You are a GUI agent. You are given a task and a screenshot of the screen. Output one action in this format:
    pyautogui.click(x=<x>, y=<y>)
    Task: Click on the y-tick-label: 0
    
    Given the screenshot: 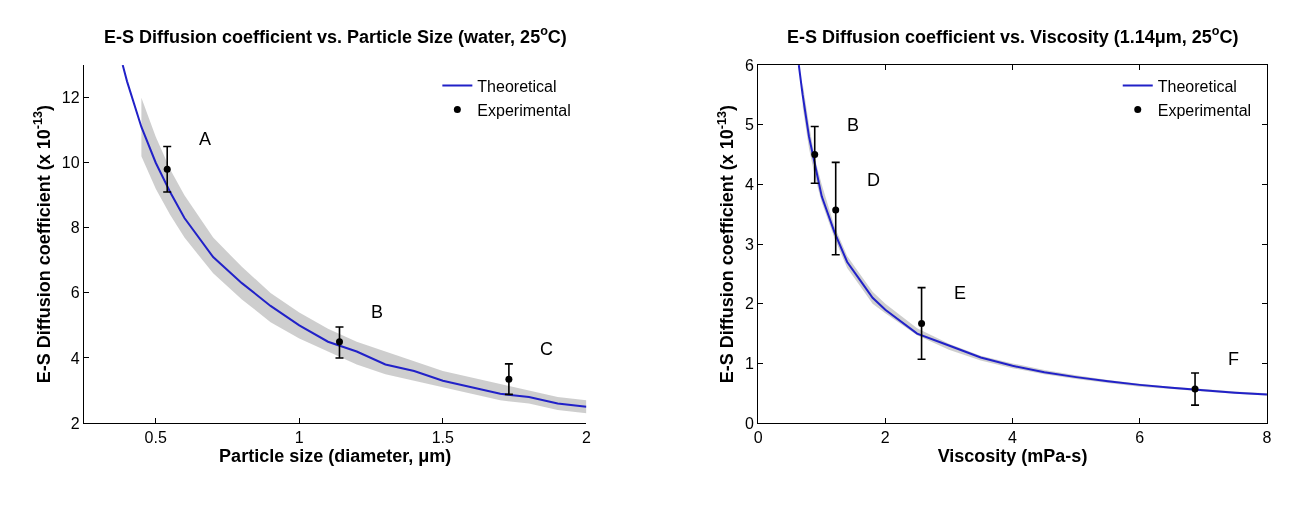 What is the action you would take?
    pyautogui.click(x=749, y=423)
    